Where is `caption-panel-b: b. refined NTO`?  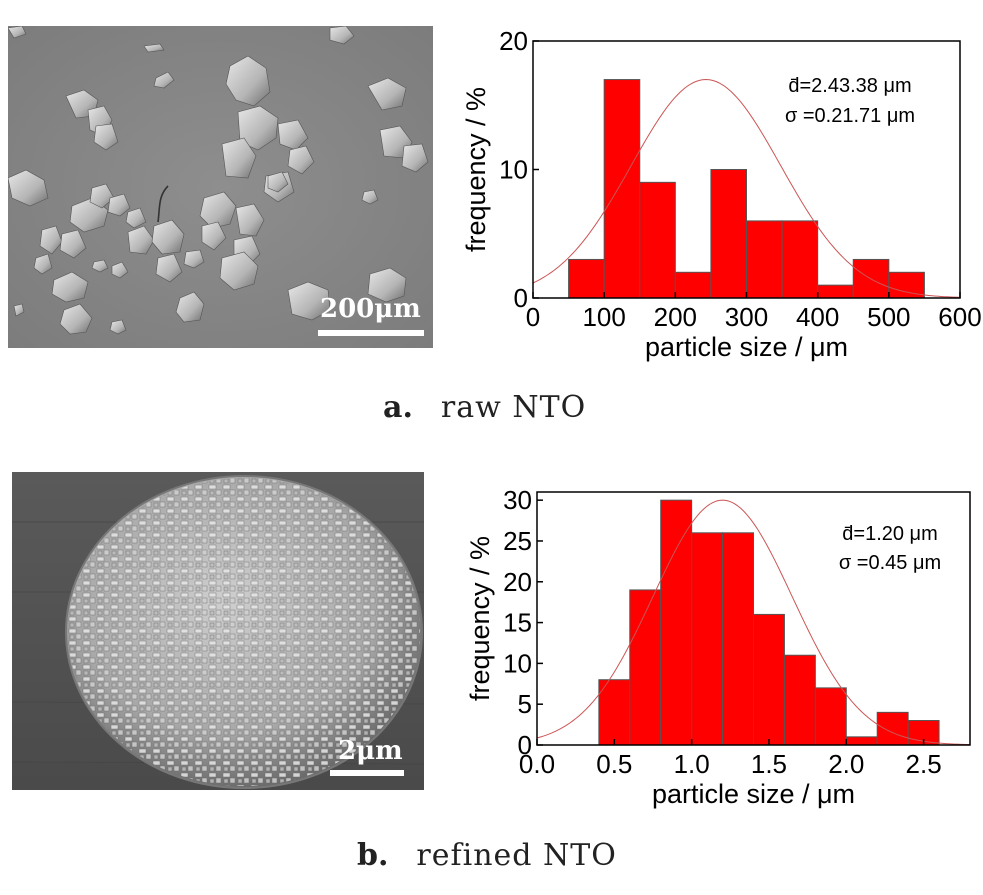 caption-panel-b: b. refined NTO is located at coordinates (487, 855).